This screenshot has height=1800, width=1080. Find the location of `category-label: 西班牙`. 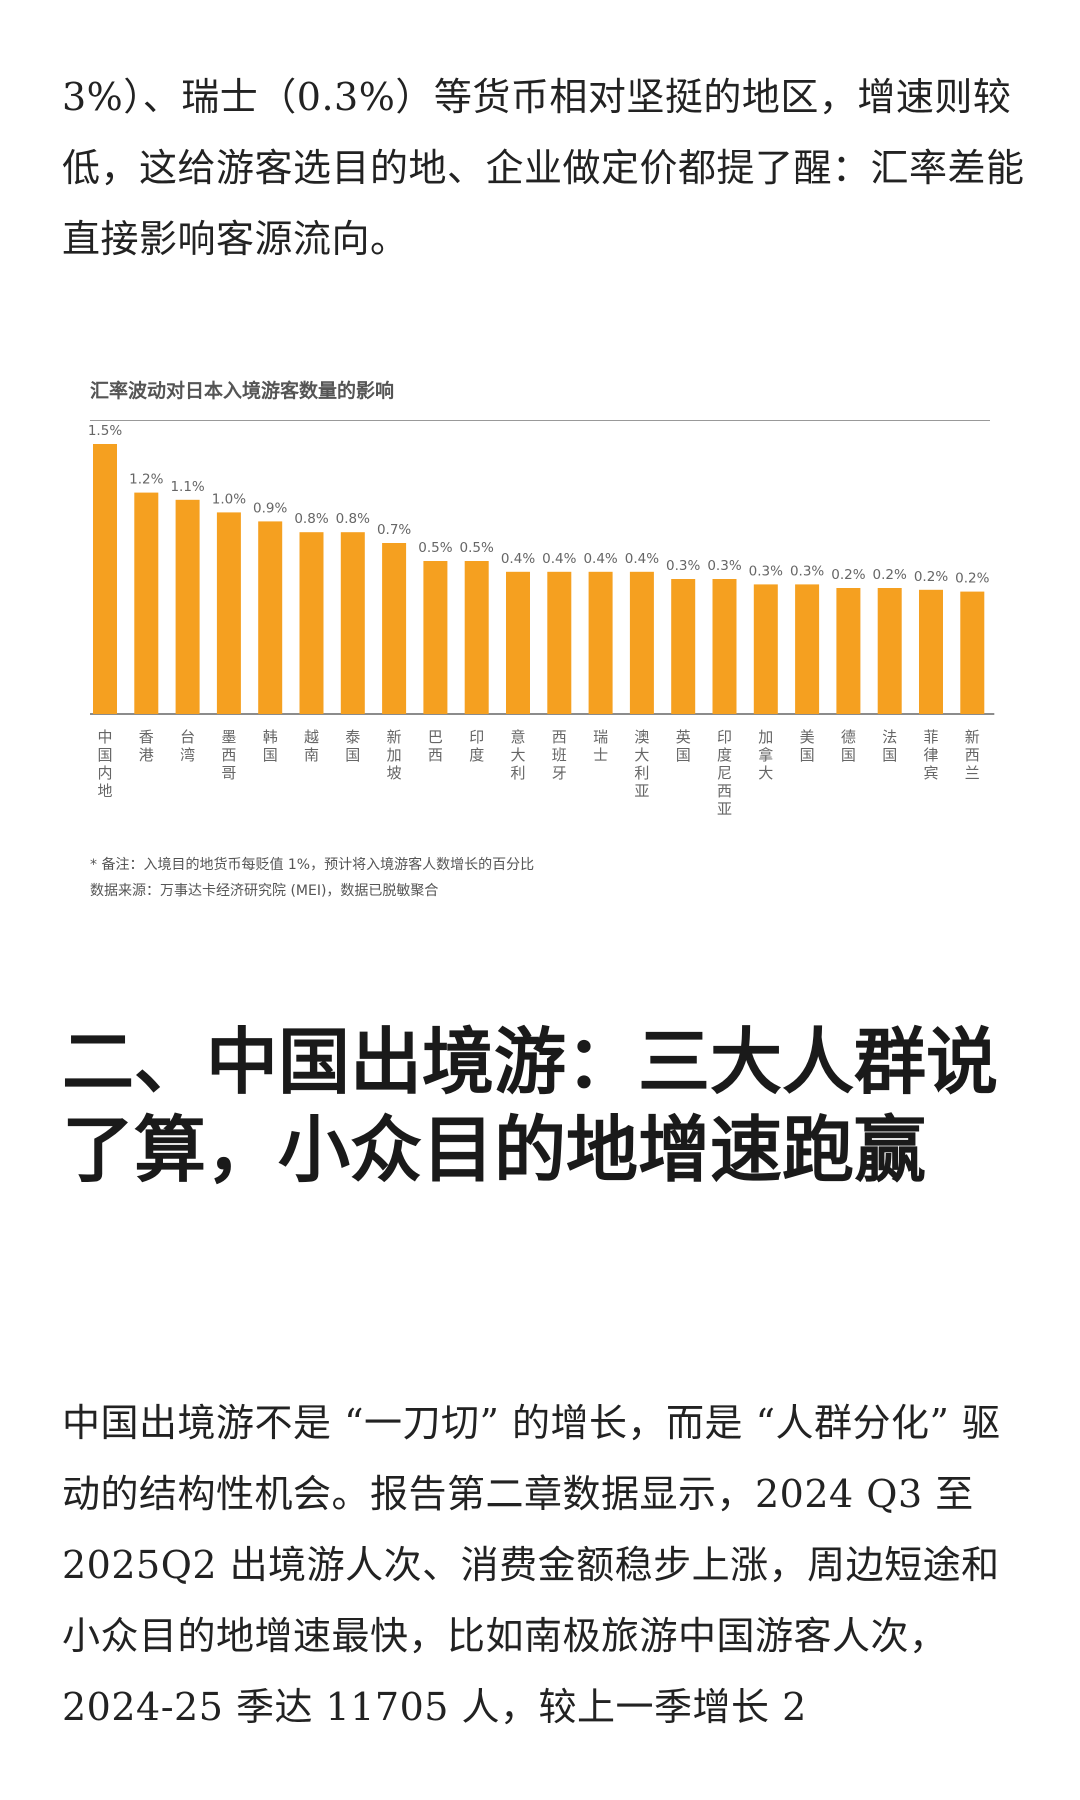

category-label: 西班牙 is located at coordinates (559, 755).